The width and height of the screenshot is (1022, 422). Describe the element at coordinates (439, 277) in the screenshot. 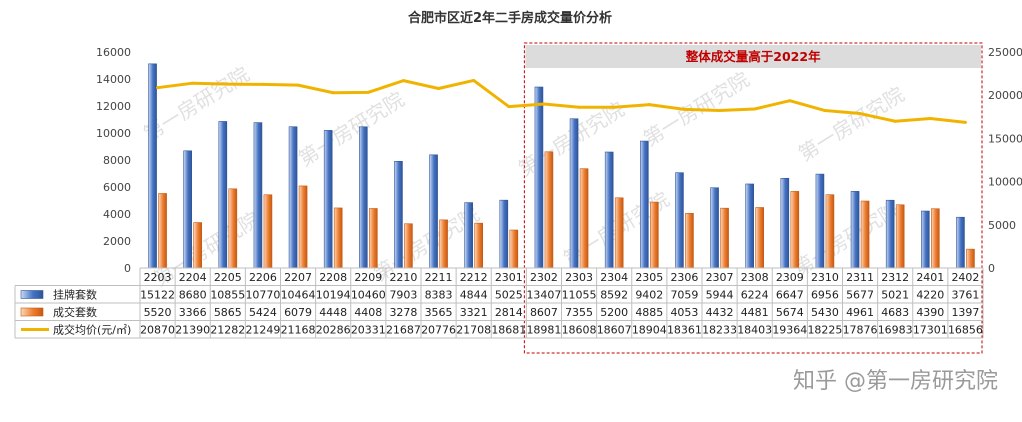

I see `category-label: 2211` at that location.